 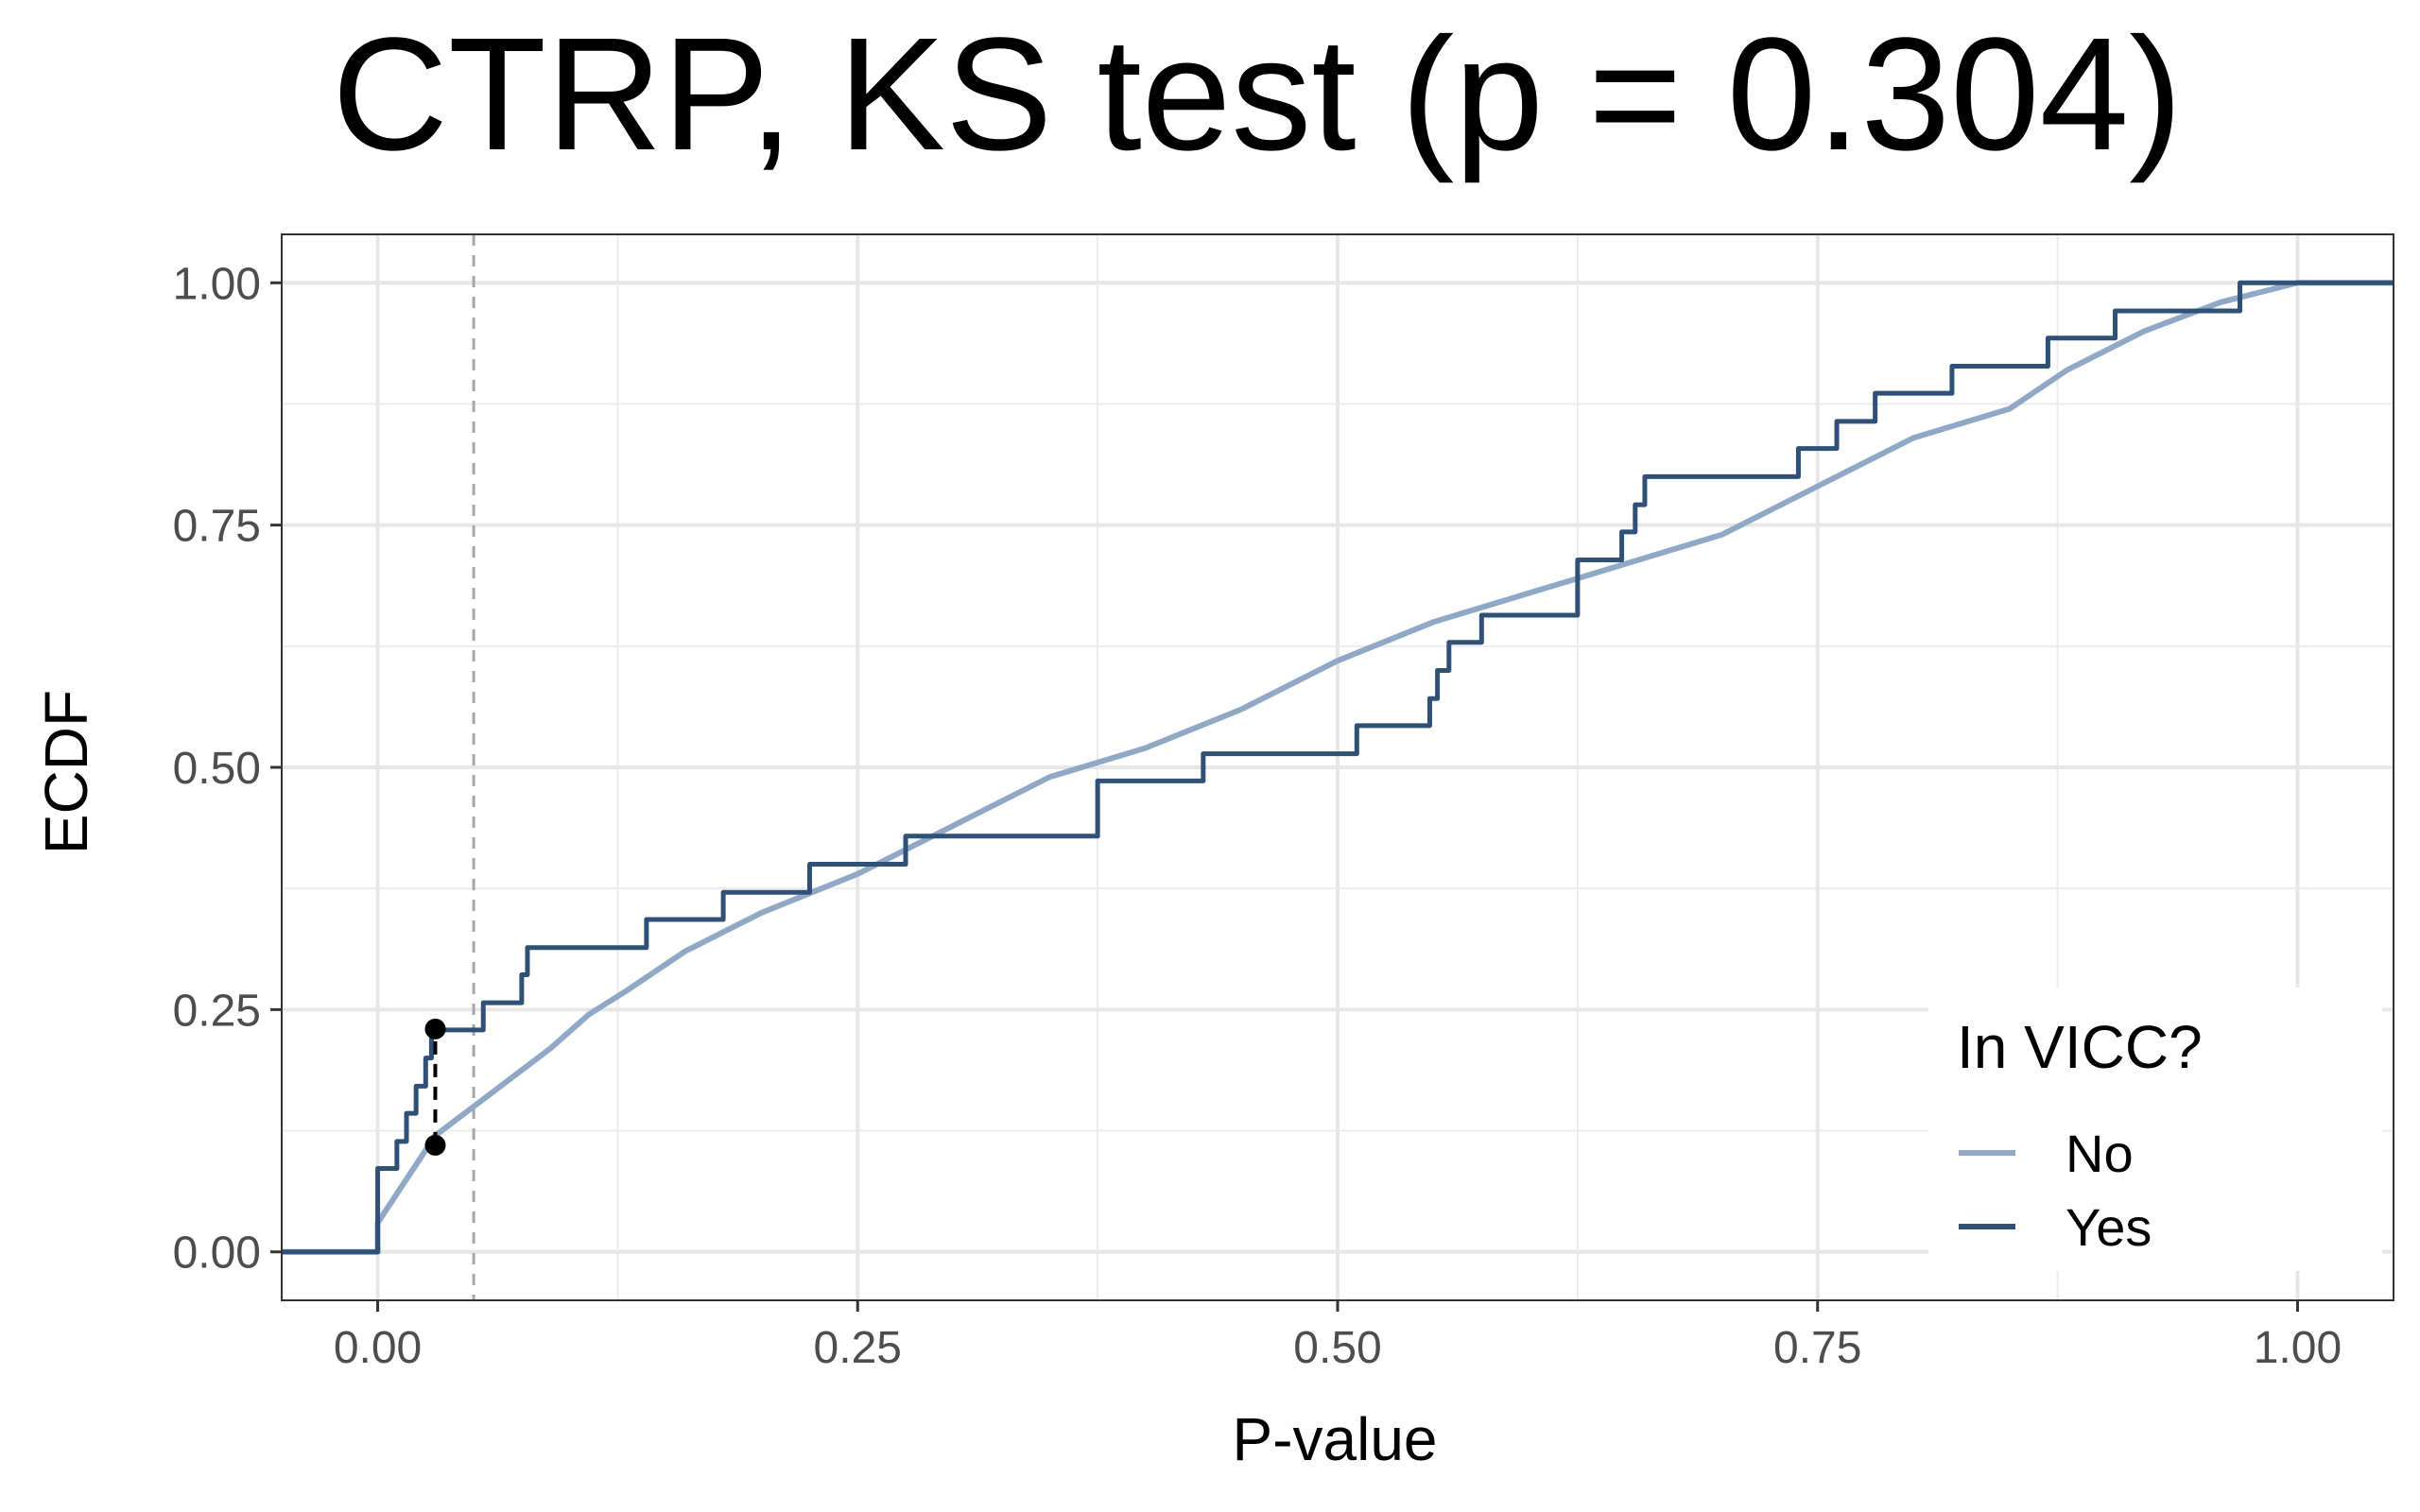 I want to click on x-tick-label-4: 1.00, so click(x=2298, y=1348).